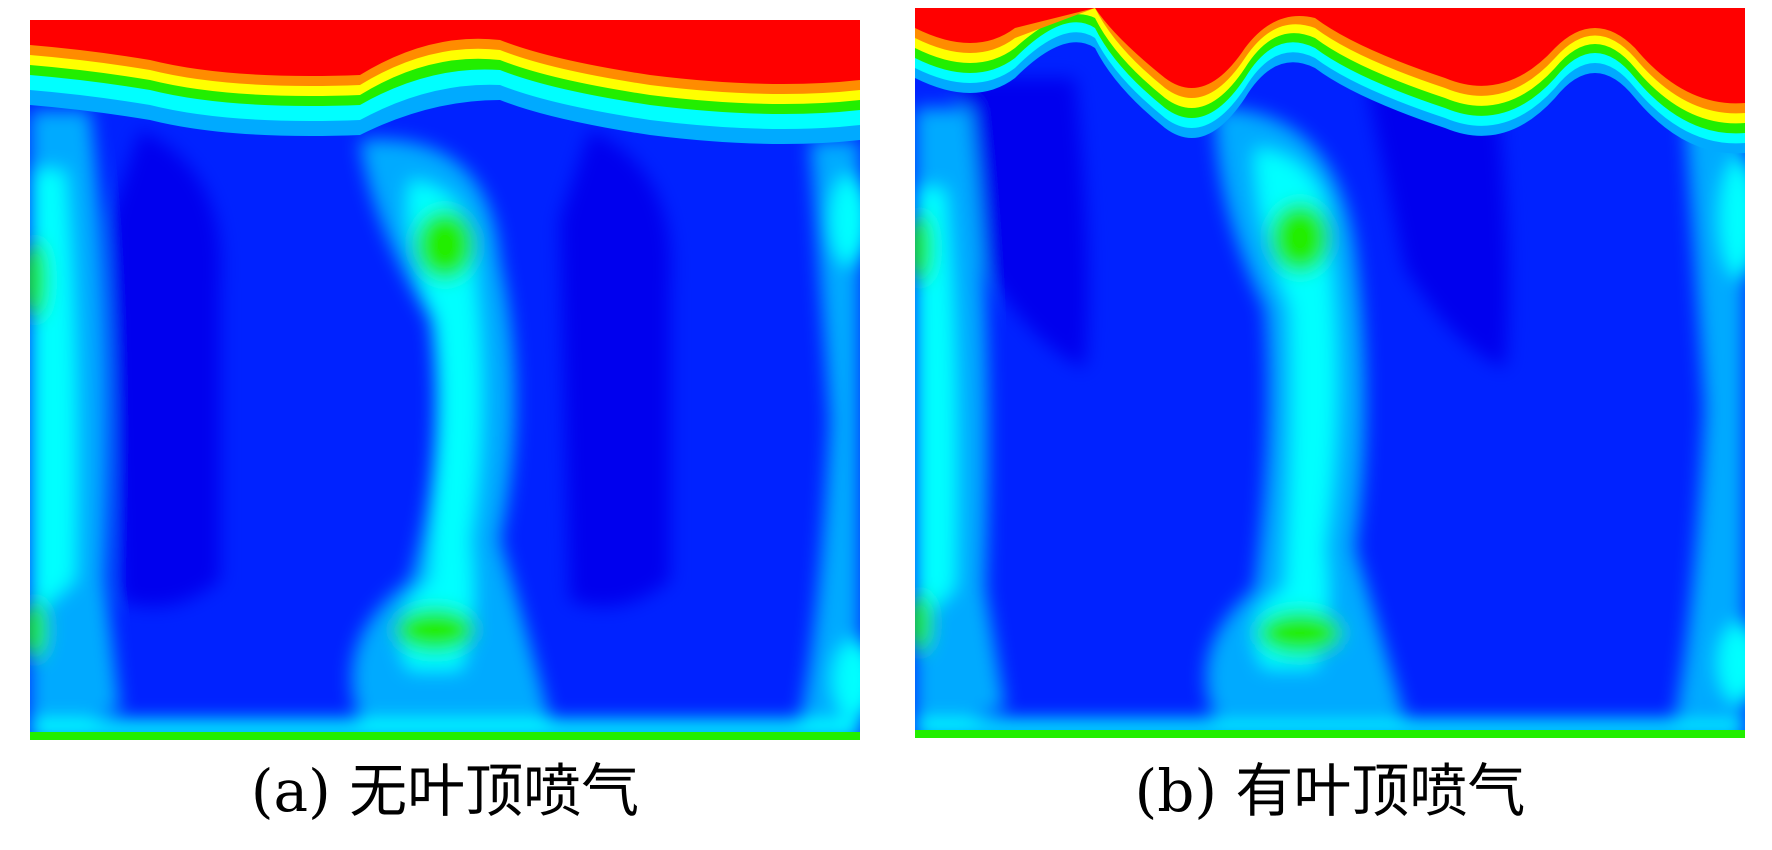 Image resolution: width=1772 pixels, height=850 pixels. I want to click on wake-band-inner-a, so click(440, 425).